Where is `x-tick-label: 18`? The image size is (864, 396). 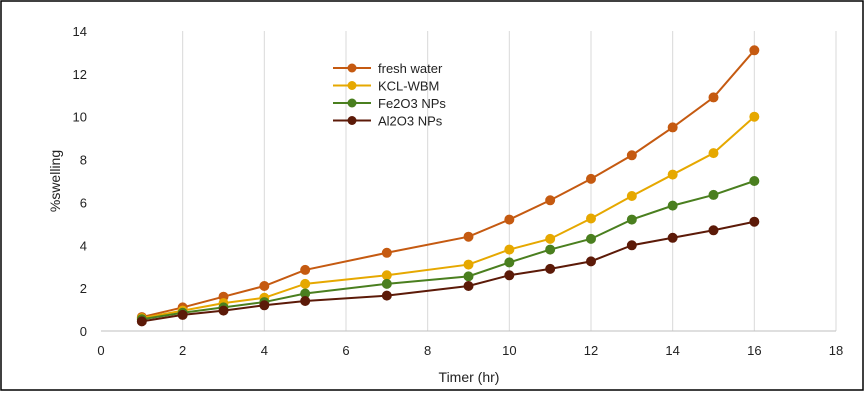
x-tick-label: 18 is located at coordinates (836, 350).